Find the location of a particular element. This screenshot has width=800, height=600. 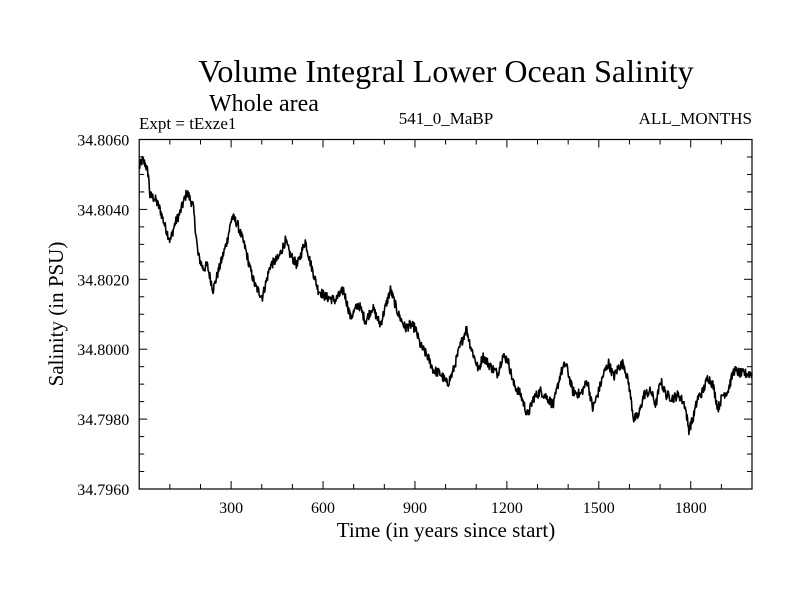

x-axis-label: Time (in years since start) is located at coordinates (446, 530).